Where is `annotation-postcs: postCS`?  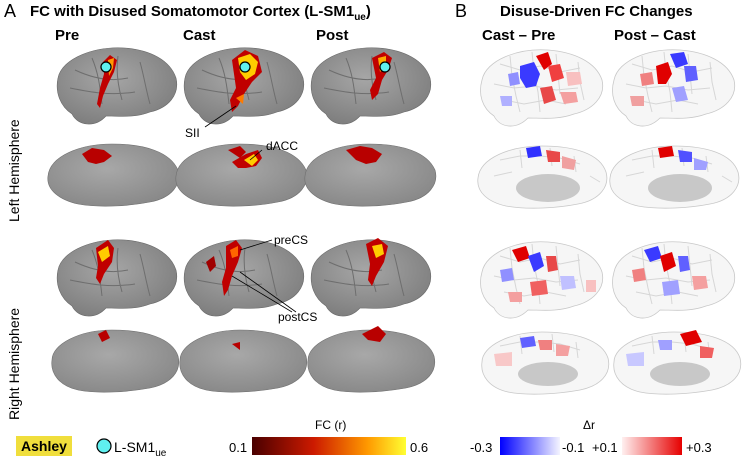 annotation-postcs: postCS is located at coordinates (298, 317).